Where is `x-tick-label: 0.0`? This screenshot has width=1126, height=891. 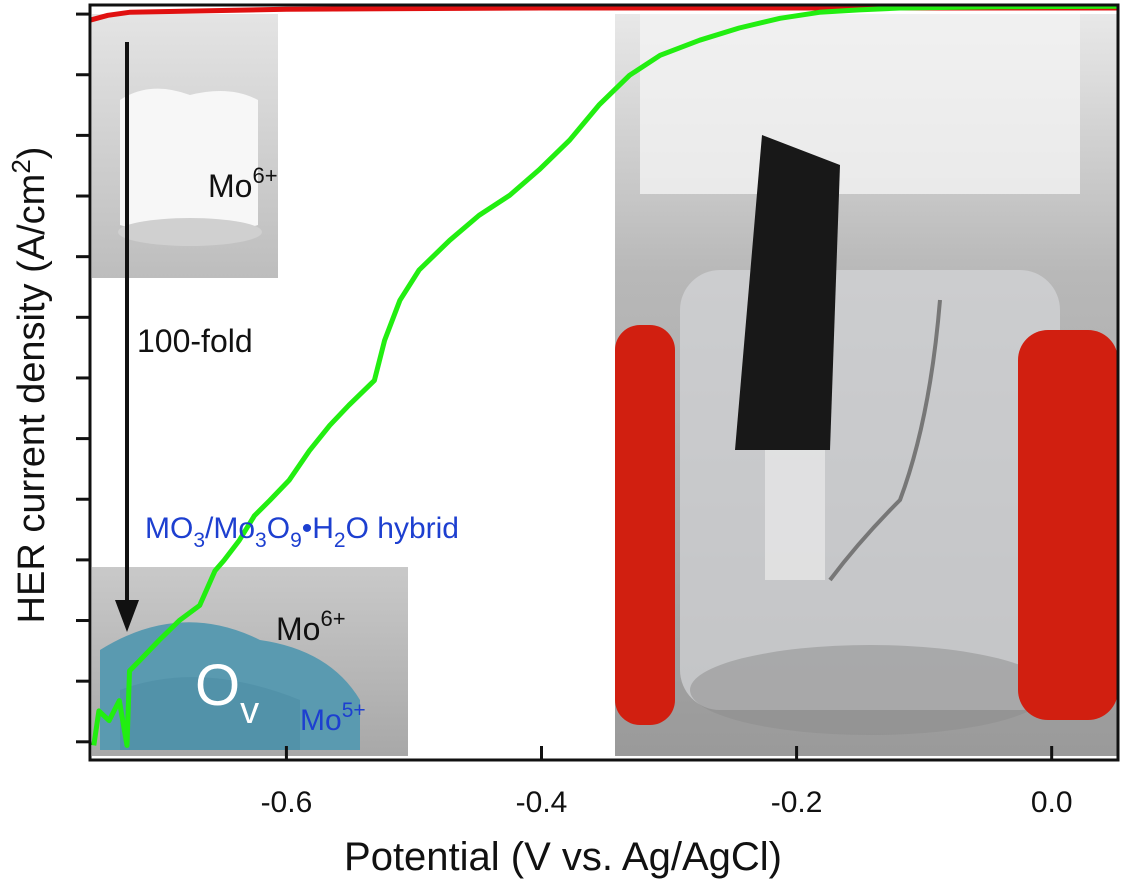
x-tick-label: 0.0 is located at coordinates (1052, 802).